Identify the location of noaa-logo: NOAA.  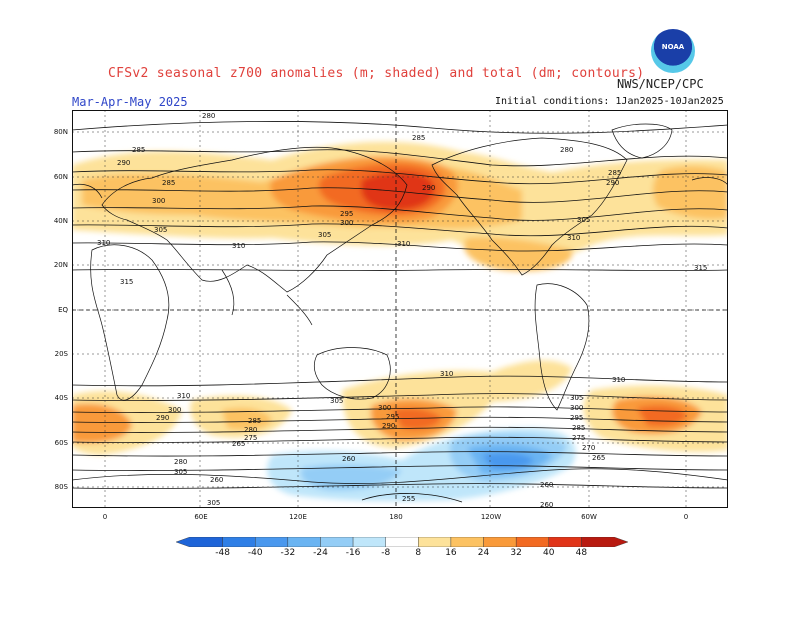
(673, 51).